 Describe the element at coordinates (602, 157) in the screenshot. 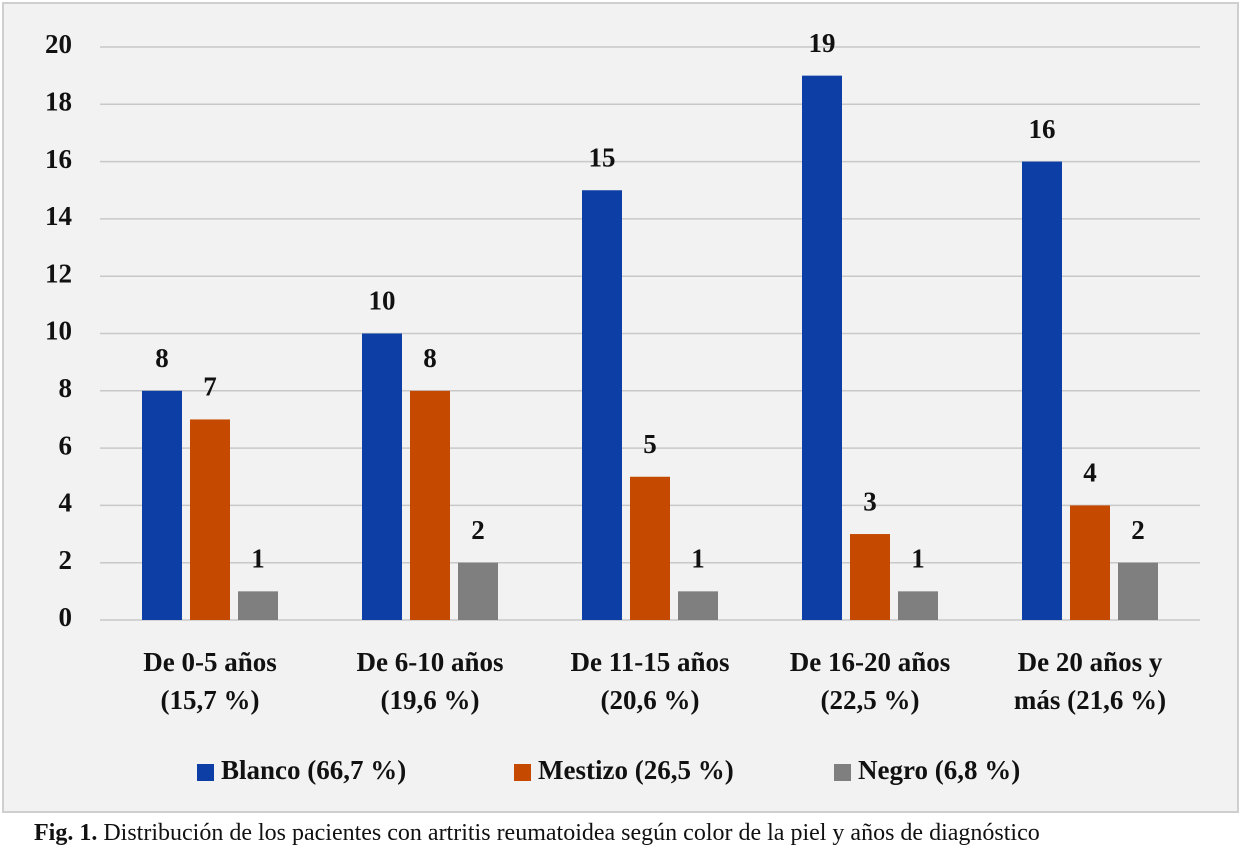

I see `data-label: 15` at that location.